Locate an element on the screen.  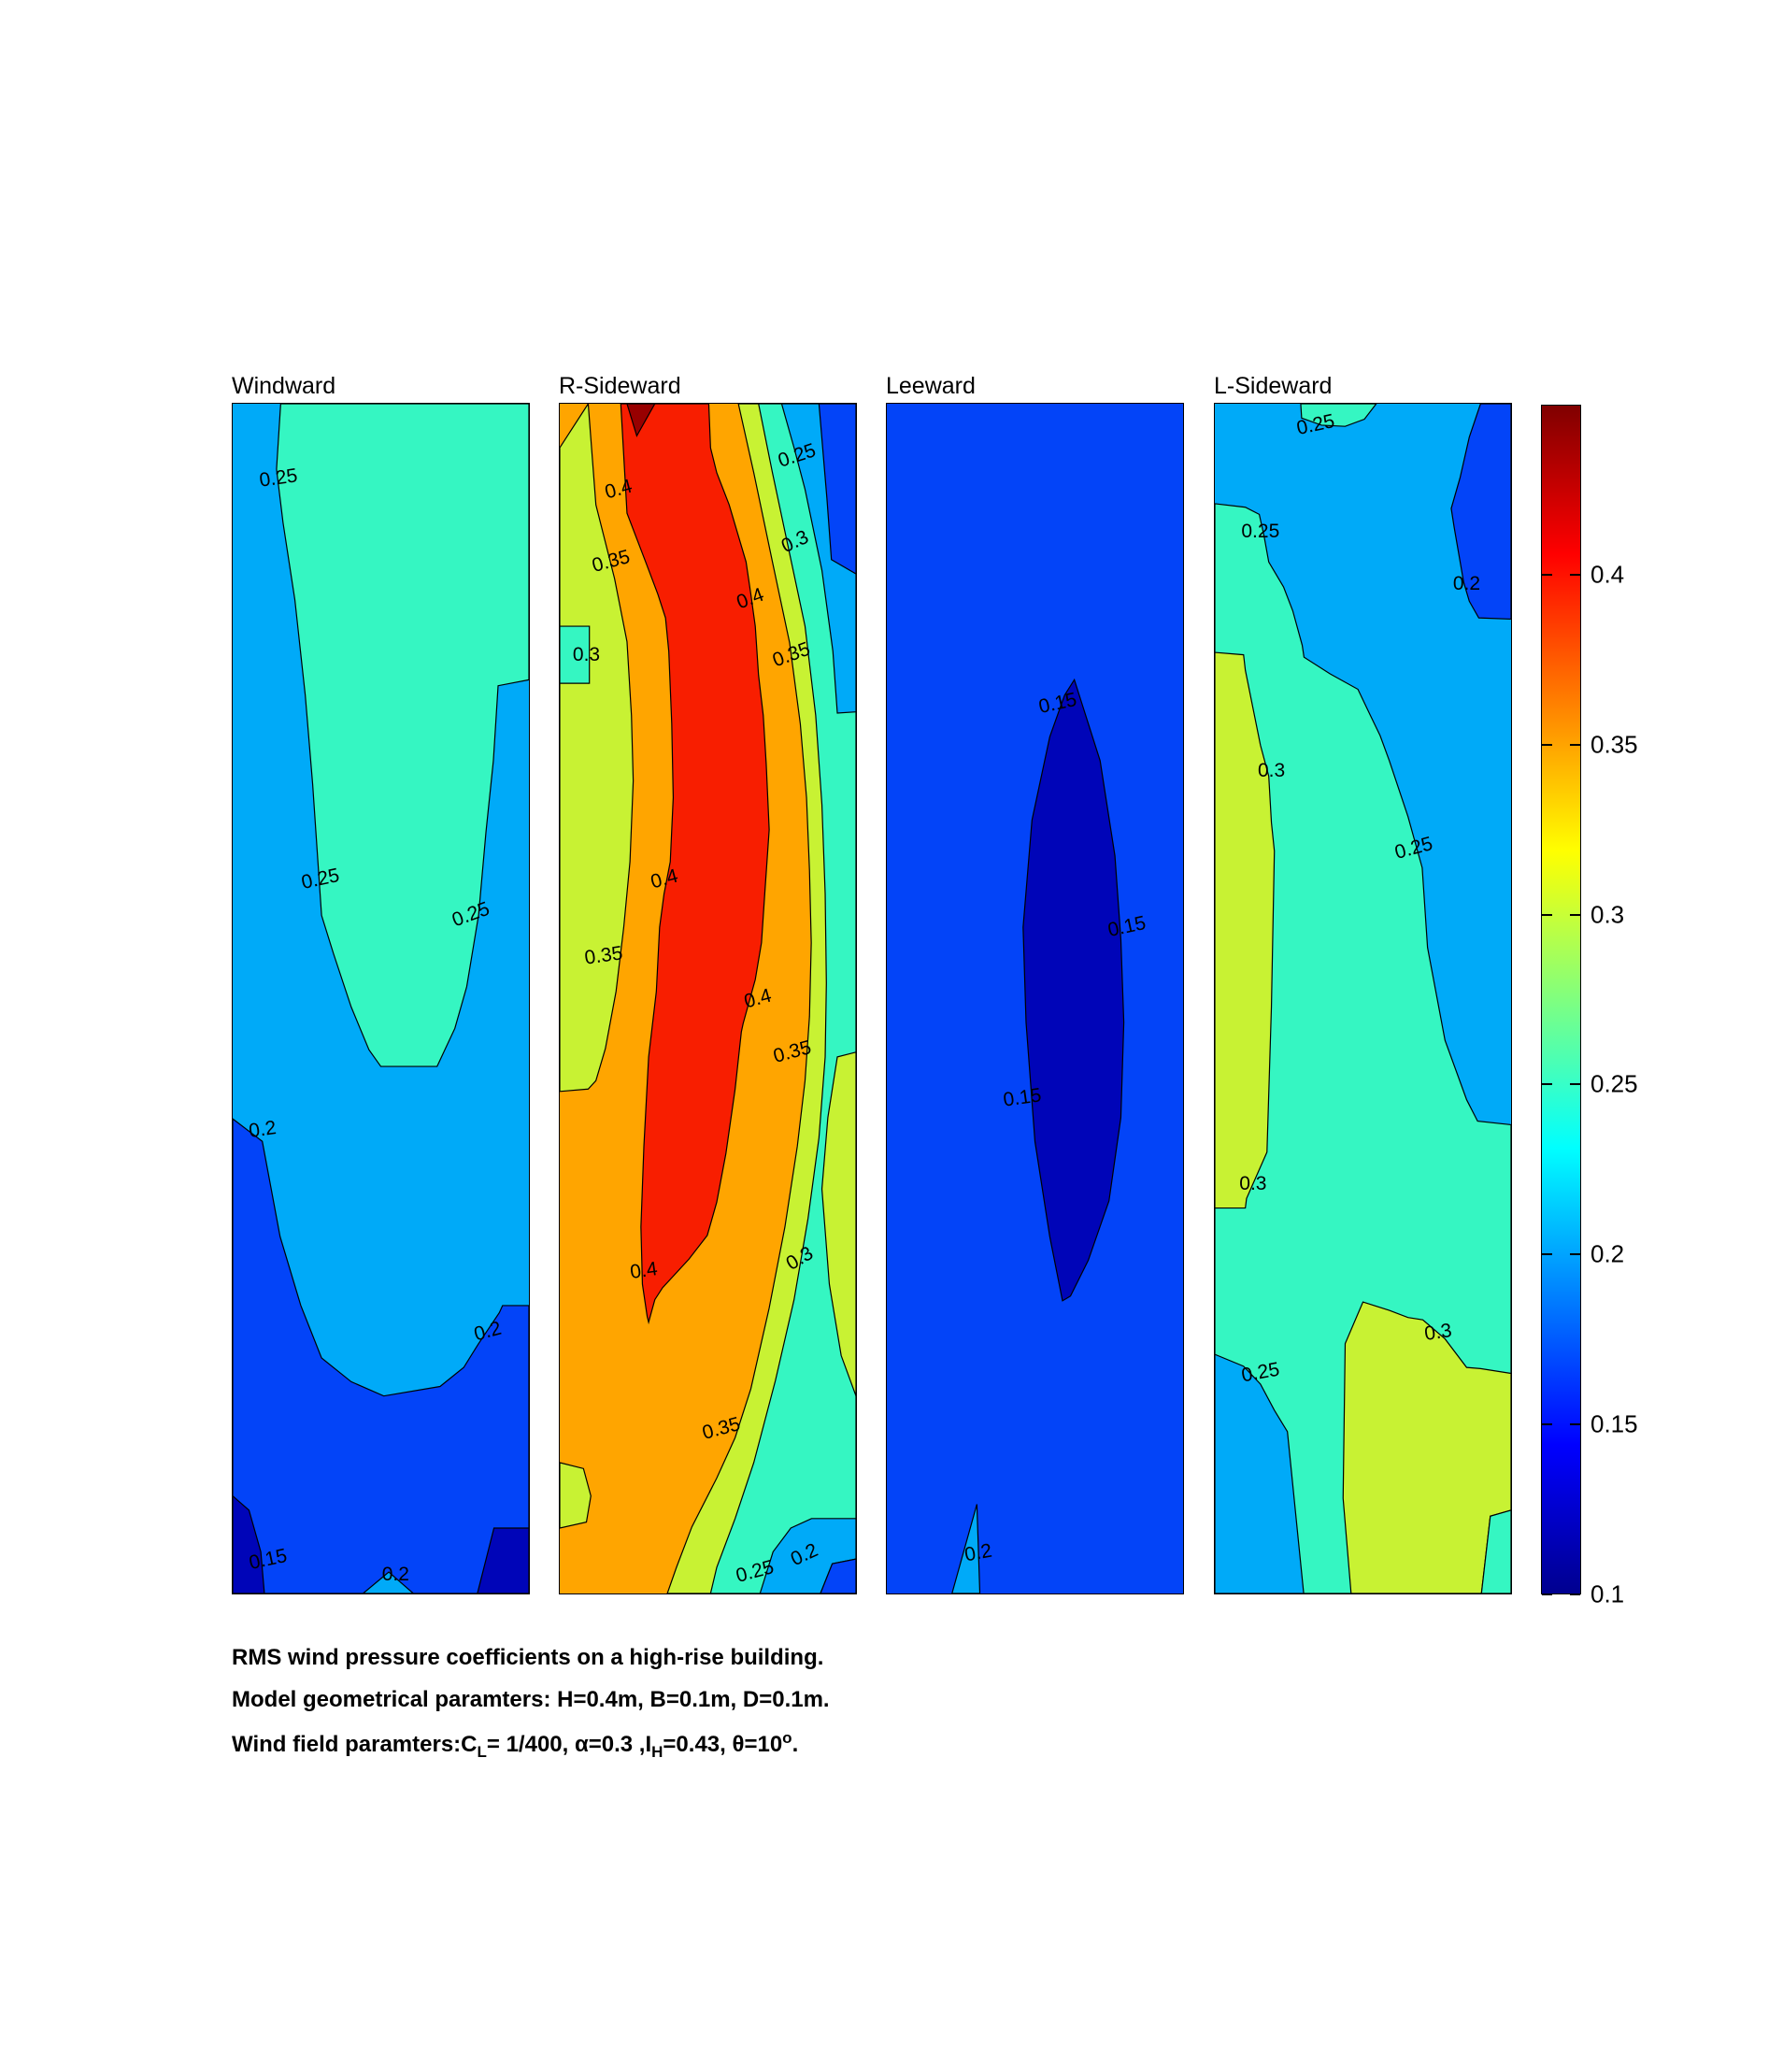
contour-panel-windward: 0.25 0.25 0.25 0.2 0.2 0.15 0.2 is located at coordinates (381, 998).